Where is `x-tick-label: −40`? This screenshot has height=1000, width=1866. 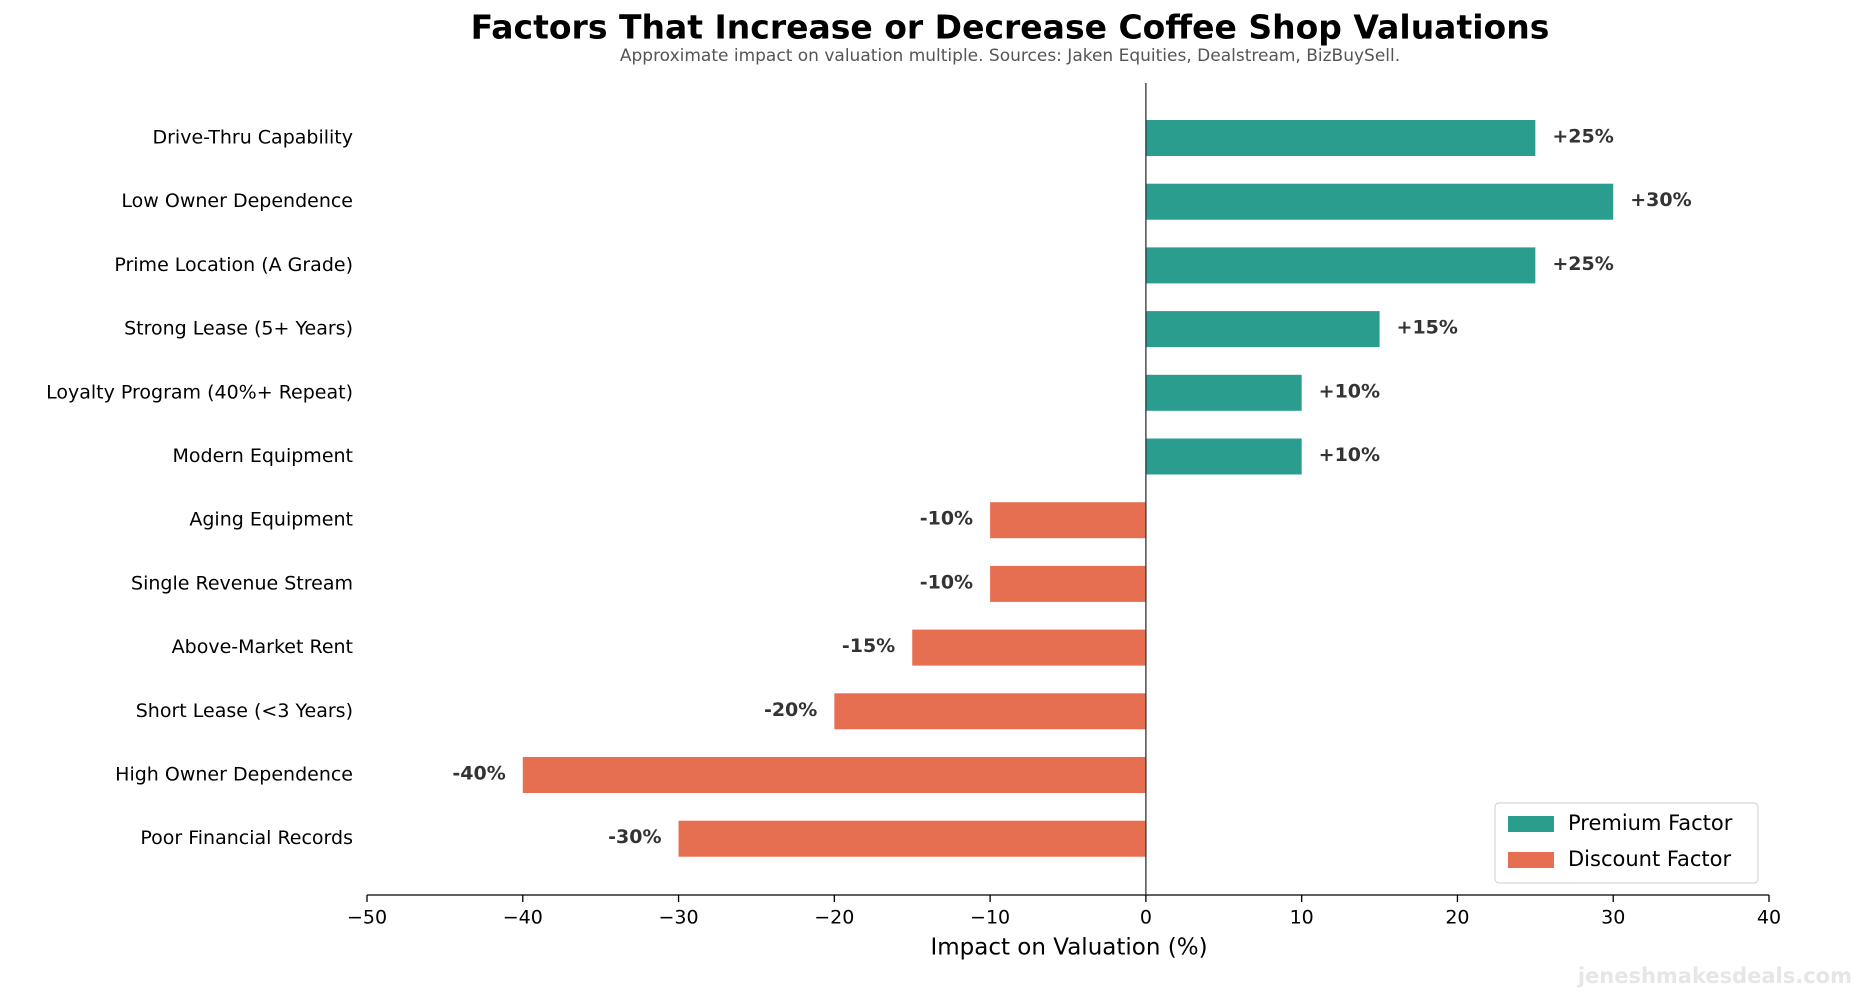
x-tick-label: −40 is located at coordinates (523, 918).